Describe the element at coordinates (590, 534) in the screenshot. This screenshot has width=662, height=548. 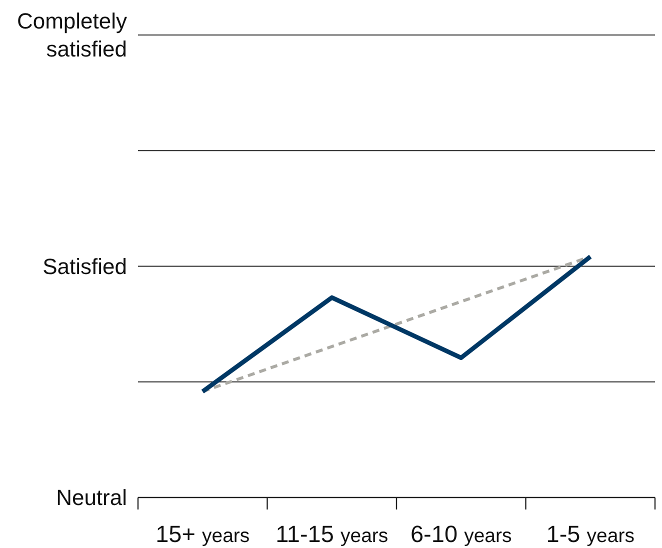
I see `x-tick-label: 1-5 years` at that location.